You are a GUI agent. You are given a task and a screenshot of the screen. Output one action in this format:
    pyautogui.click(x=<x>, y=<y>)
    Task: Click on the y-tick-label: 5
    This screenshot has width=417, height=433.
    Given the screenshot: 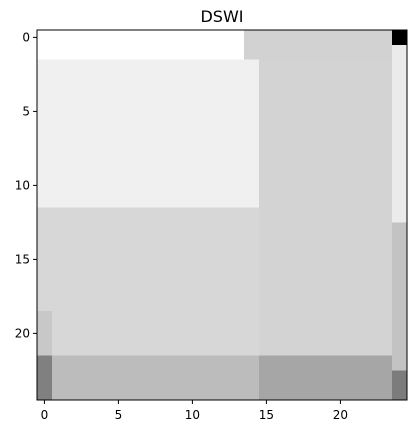 What is the action you would take?
    pyautogui.click(x=26, y=111)
    